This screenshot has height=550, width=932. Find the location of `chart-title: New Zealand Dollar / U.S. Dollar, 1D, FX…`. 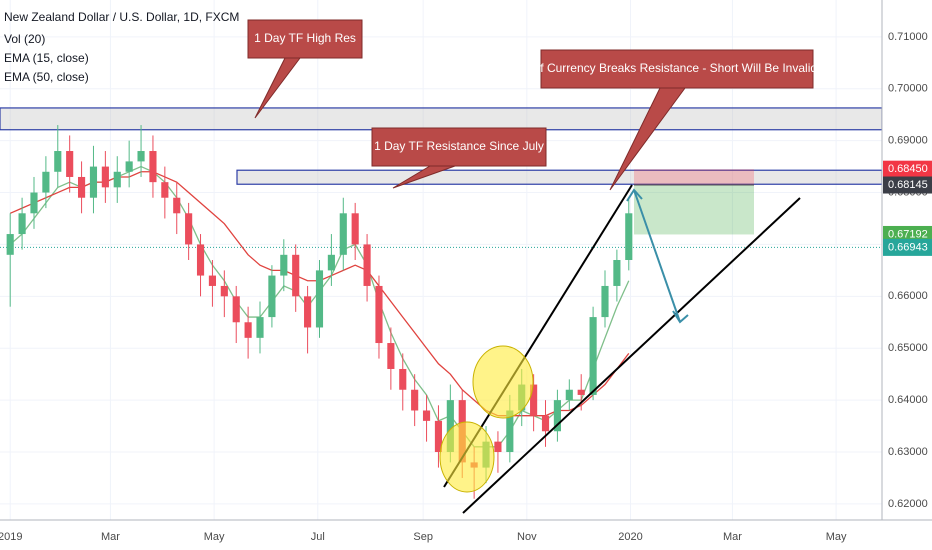

chart-title: New Zealand Dollar / U.S. Dollar, 1D, FX… is located at coordinates (121, 17).